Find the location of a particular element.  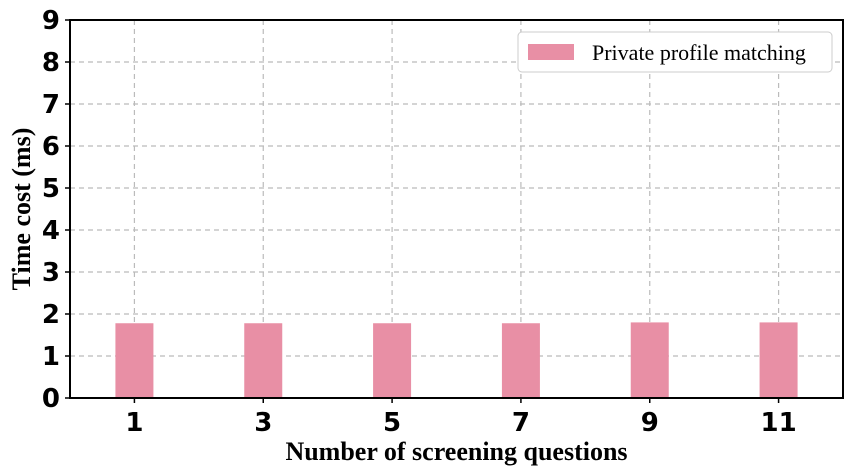

y-tick-label: 0 is located at coordinates (51, 399).